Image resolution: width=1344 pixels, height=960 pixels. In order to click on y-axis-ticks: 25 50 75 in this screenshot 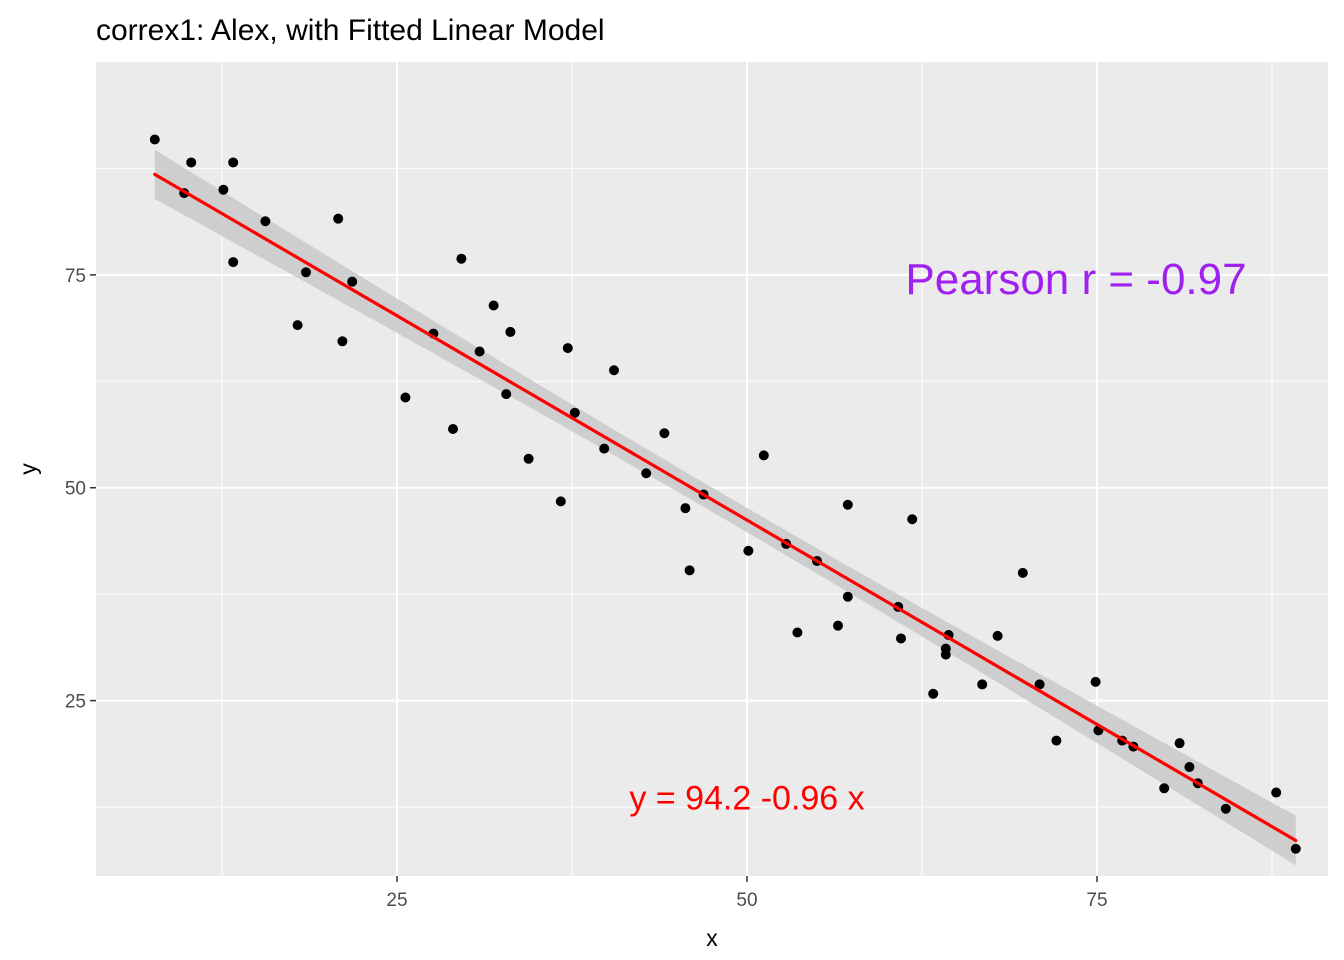, I will do `click(80, 489)`.